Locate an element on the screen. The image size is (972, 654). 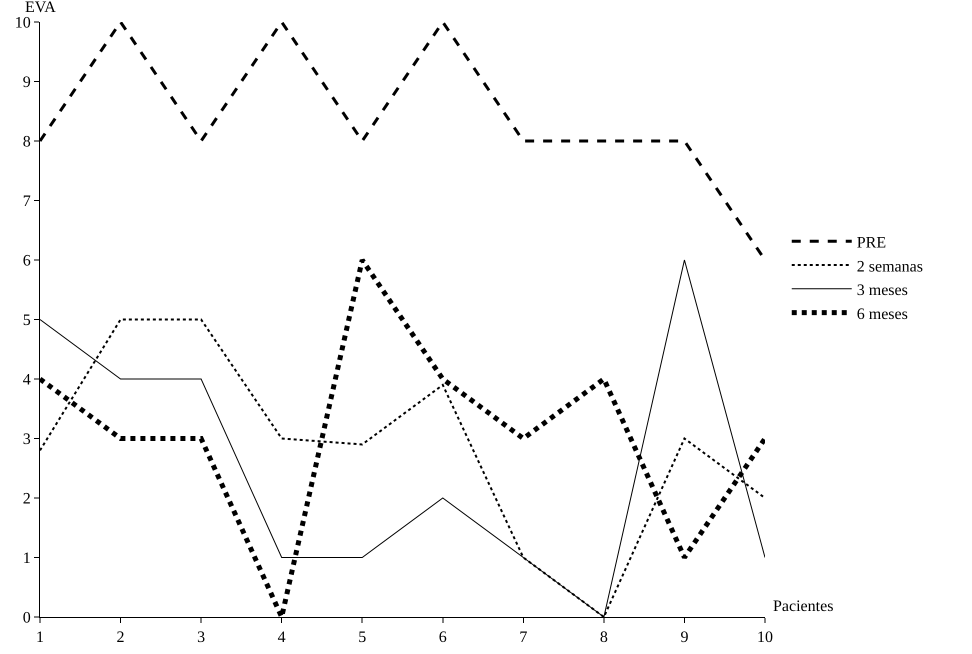
legend-label: 6 meses is located at coordinates (882, 314).